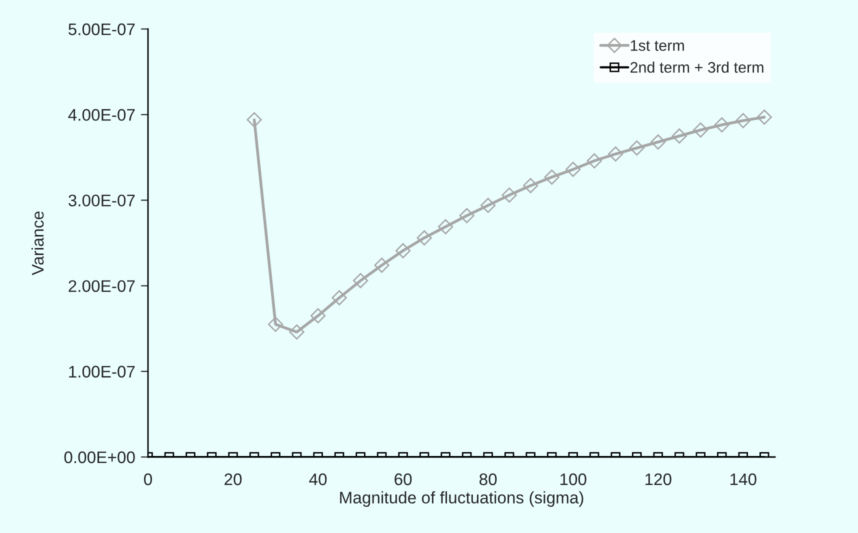 This screenshot has width=858, height=533. Describe the element at coordinates (37, 243) in the screenshot. I see `y-axis-title: Variance` at that location.